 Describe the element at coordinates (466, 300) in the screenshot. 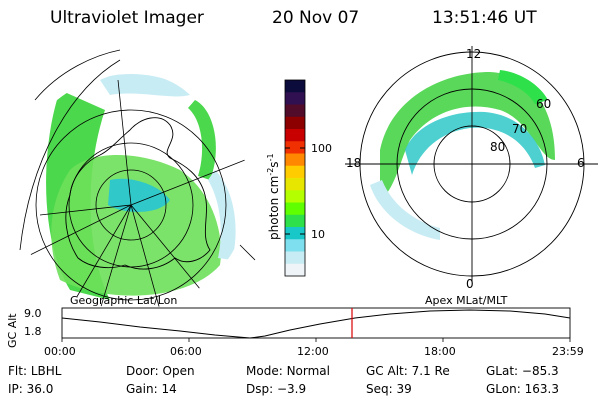

I see `apex-caption: Apex MLat/MLT` at that location.